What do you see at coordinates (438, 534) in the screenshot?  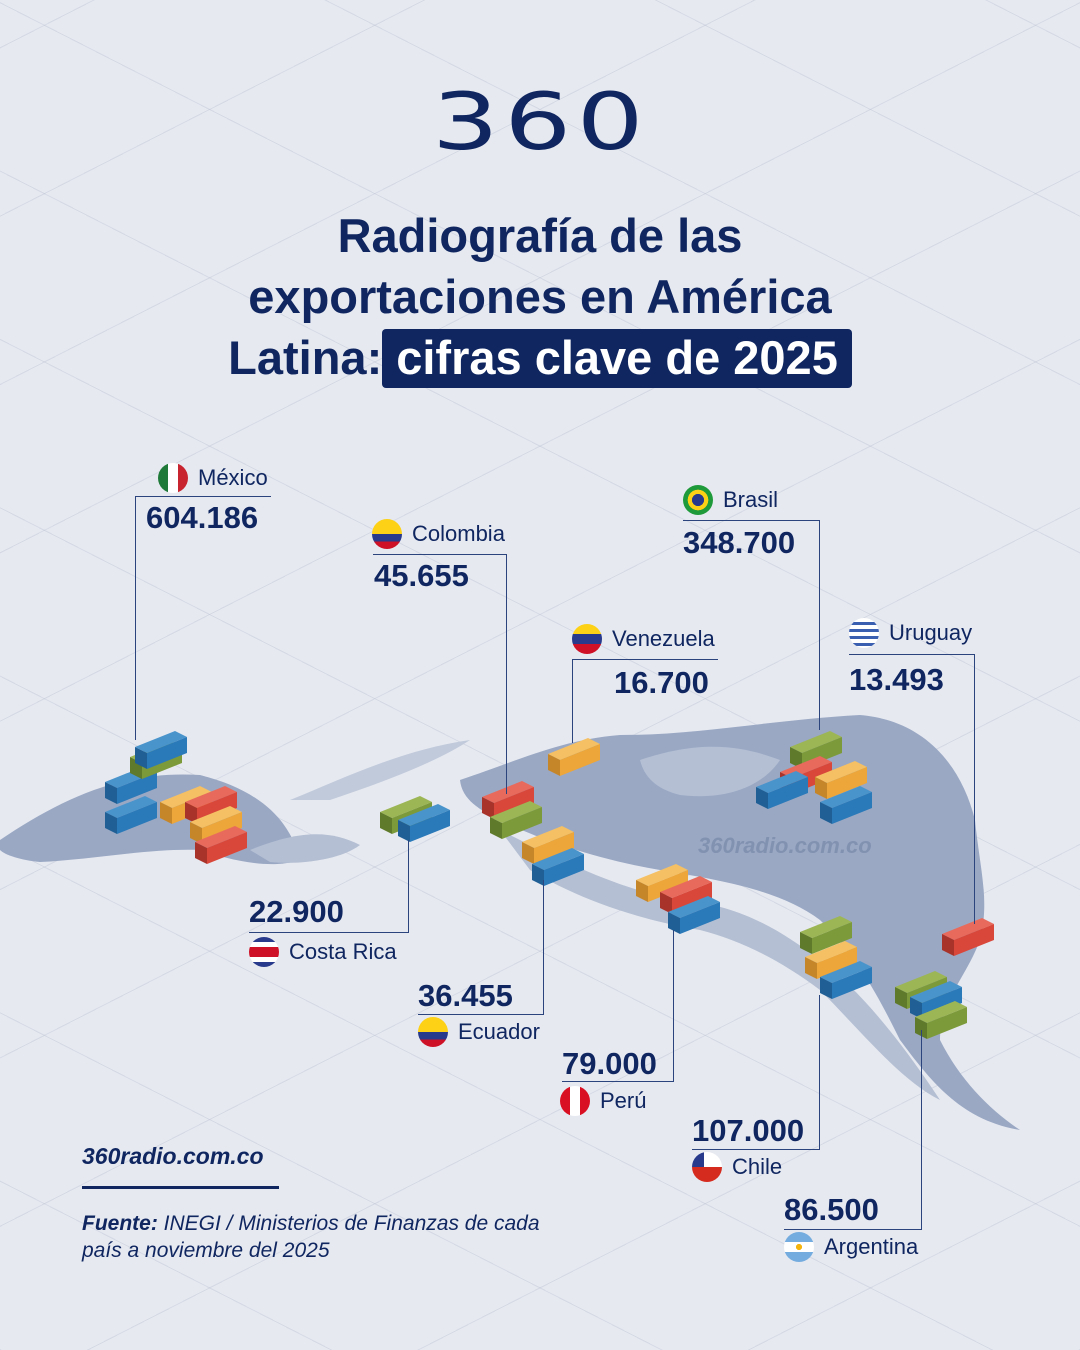 I see `country-label-colombia: Colombia` at bounding box center [438, 534].